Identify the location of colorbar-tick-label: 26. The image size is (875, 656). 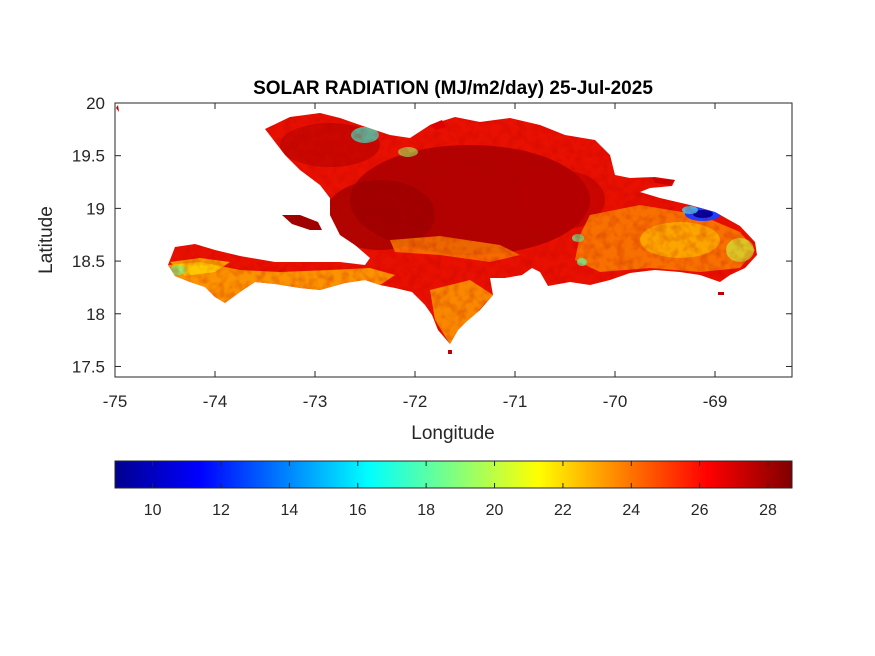
(700, 510).